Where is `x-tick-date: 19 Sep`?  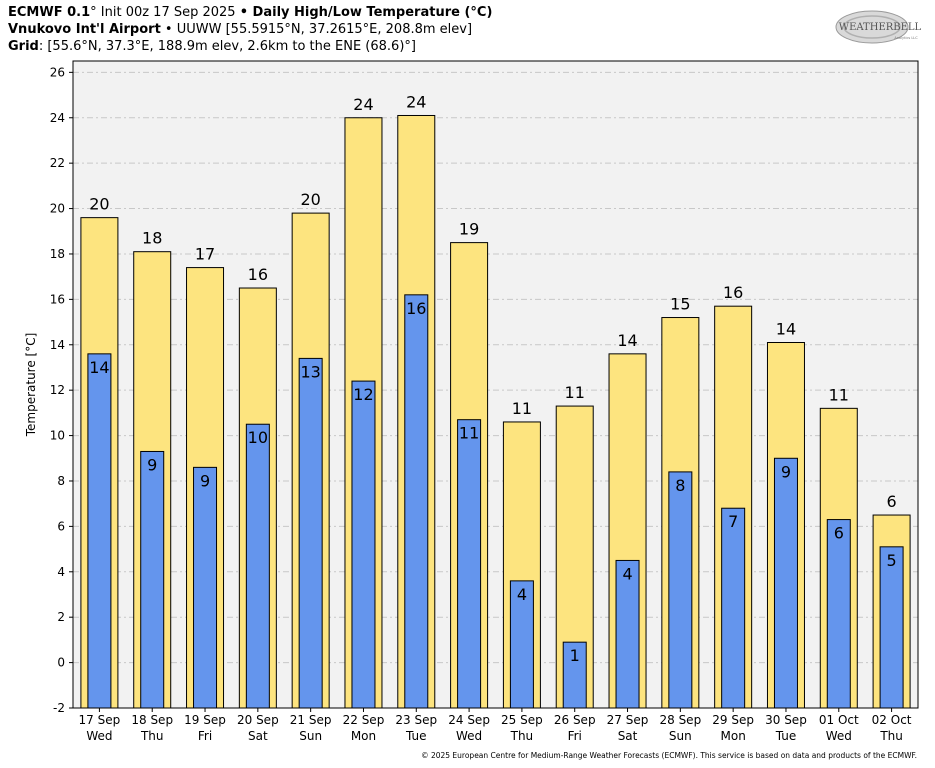 x-tick-date: 19 Sep is located at coordinates (205, 720).